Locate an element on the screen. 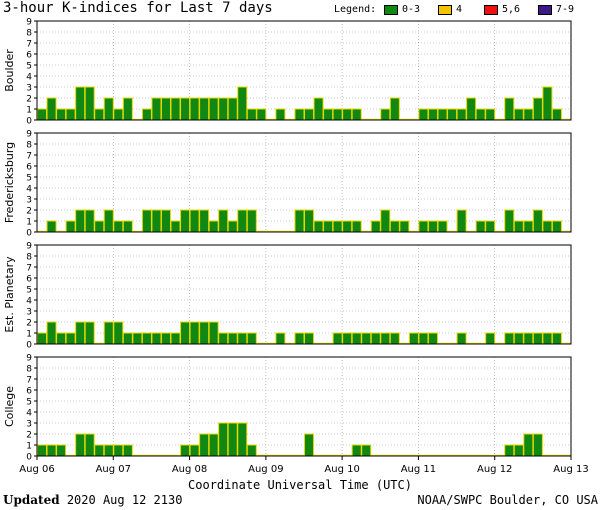  legend-swatch-red is located at coordinates (491, 10).